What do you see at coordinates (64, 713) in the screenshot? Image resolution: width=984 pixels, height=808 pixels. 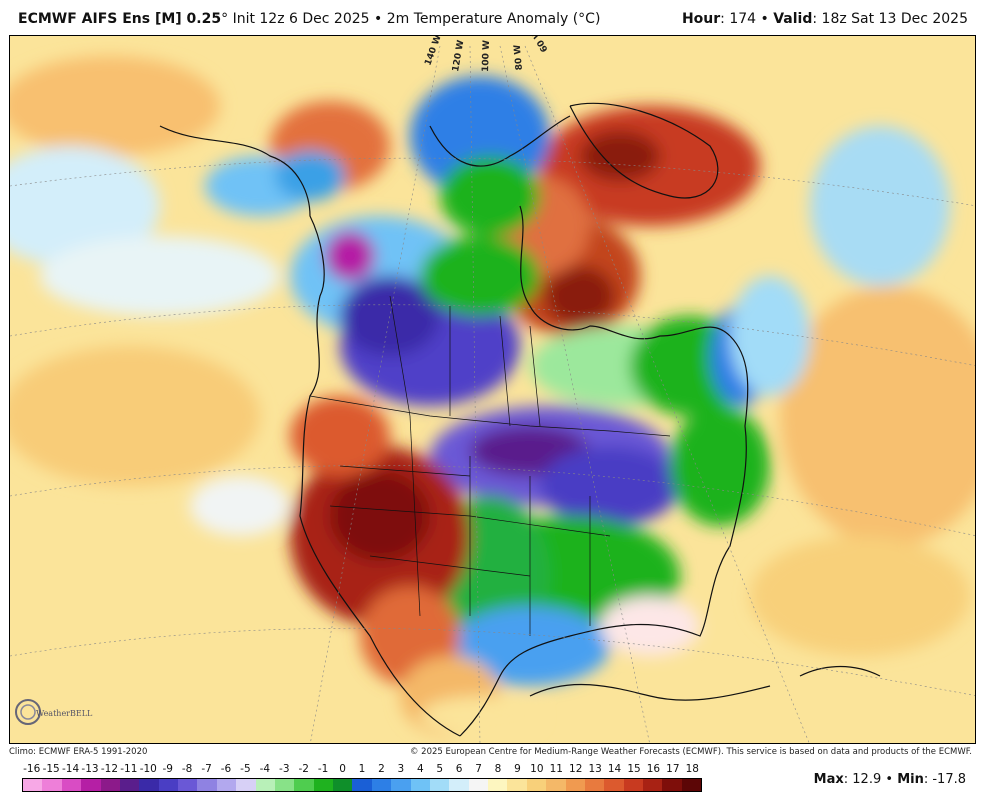 I see `logo-text: WeatherBELL` at bounding box center [64, 713].